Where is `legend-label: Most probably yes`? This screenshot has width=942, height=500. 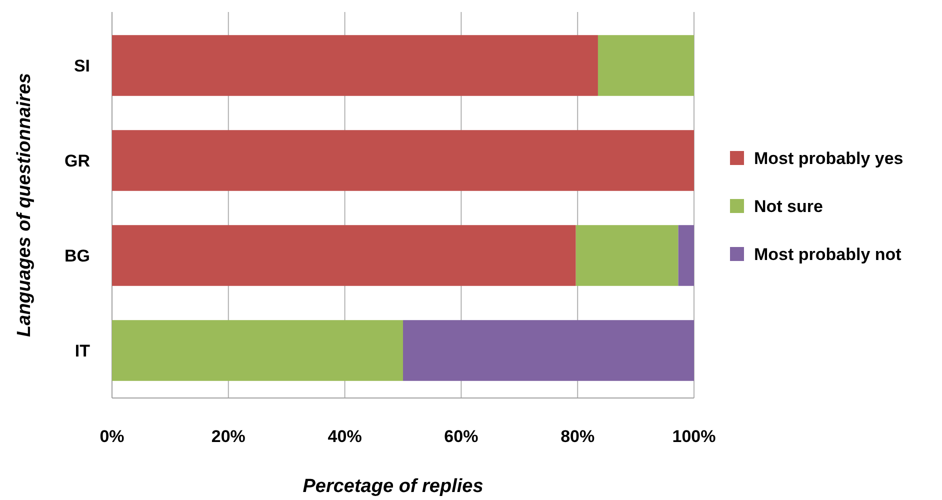 legend-label: Most probably yes is located at coordinates (829, 158).